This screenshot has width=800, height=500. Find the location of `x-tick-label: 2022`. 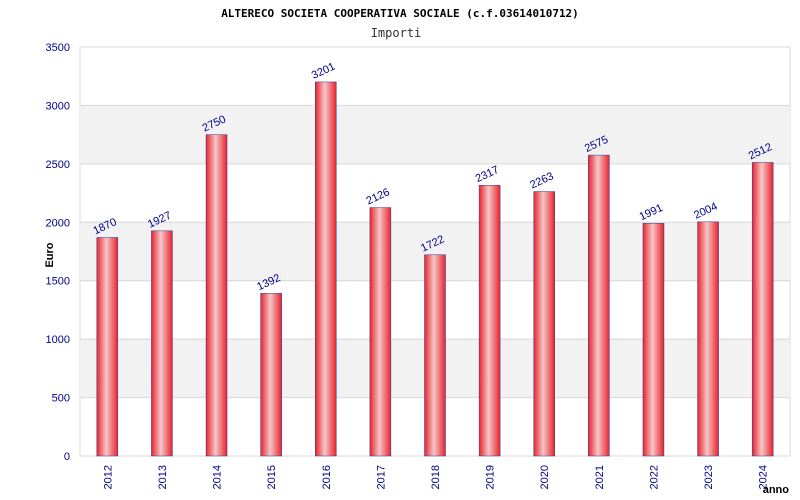

x-tick-label: 2022 is located at coordinates (654, 477).